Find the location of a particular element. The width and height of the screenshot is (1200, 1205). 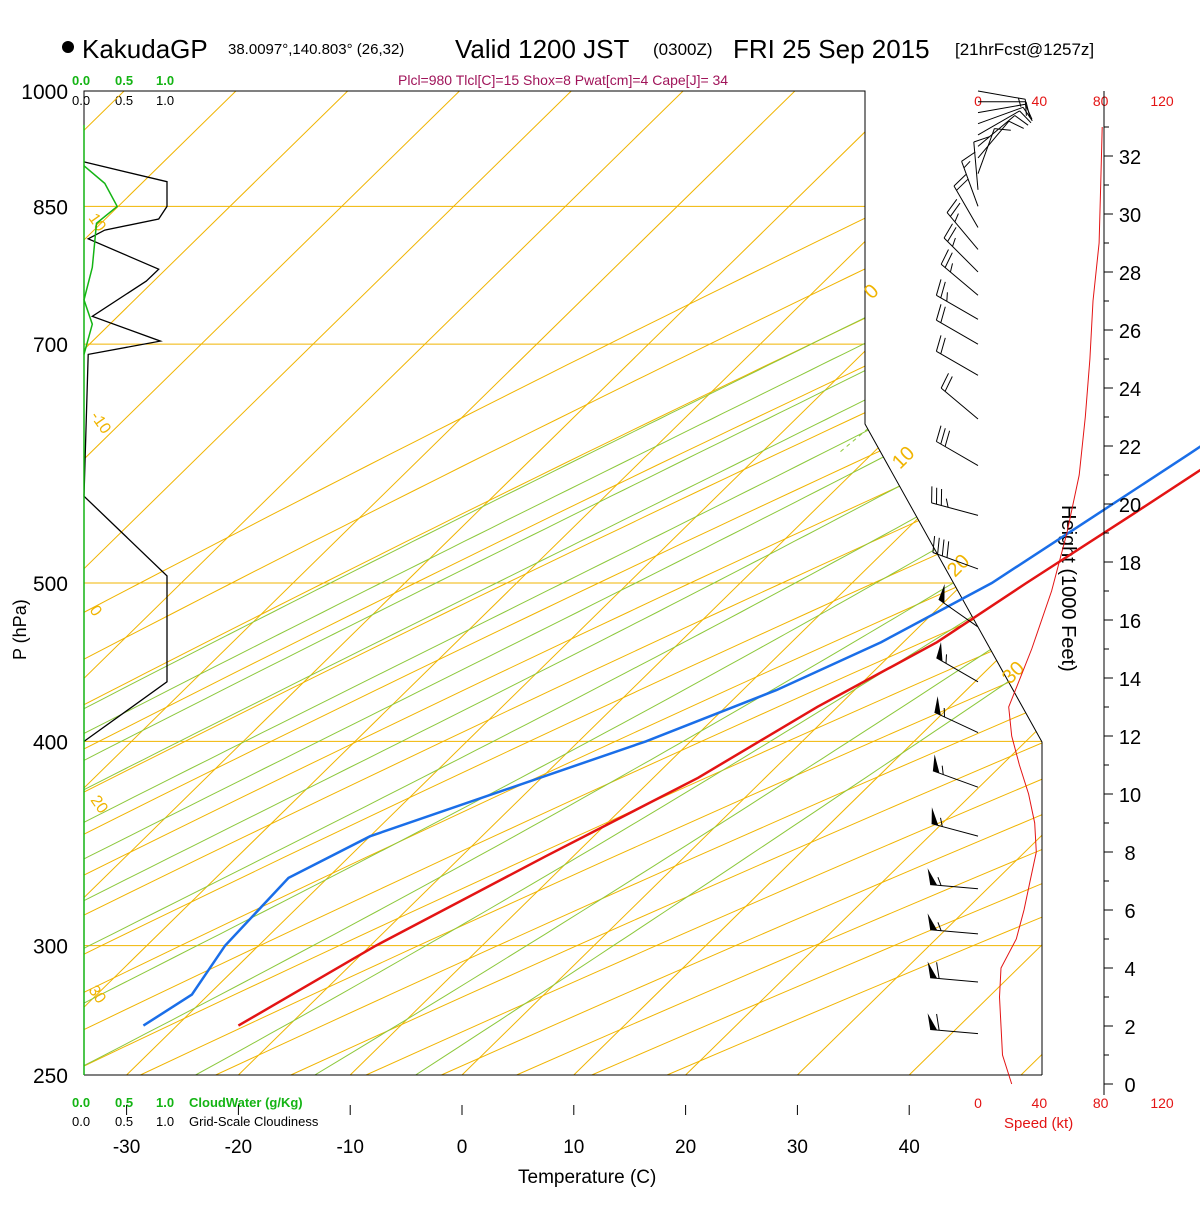

speed-tick-label-top: 80 is located at coordinates (1101, 101).